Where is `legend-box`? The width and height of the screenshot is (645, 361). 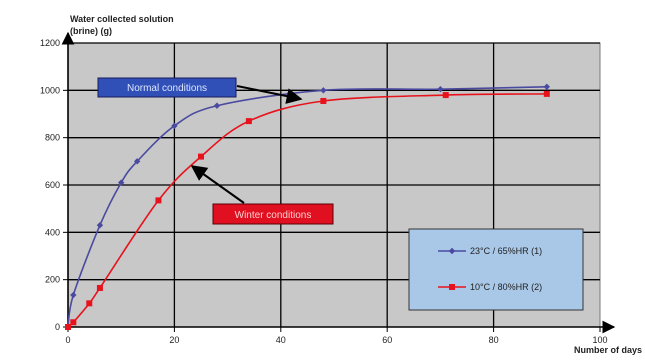
legend-box is located at coordinates (496, 269).